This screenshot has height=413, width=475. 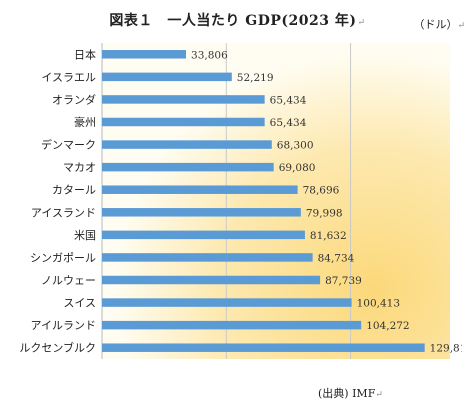 I want to click on value-label-4: 68,300, so click(x=295, y=146).